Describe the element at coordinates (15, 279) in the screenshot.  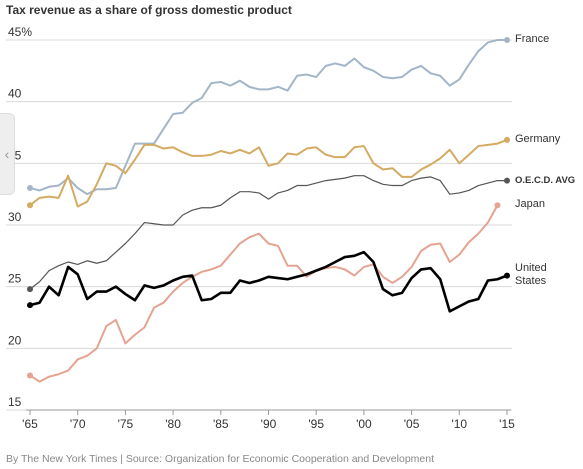
I see `y-tick-label: 25` at that location.